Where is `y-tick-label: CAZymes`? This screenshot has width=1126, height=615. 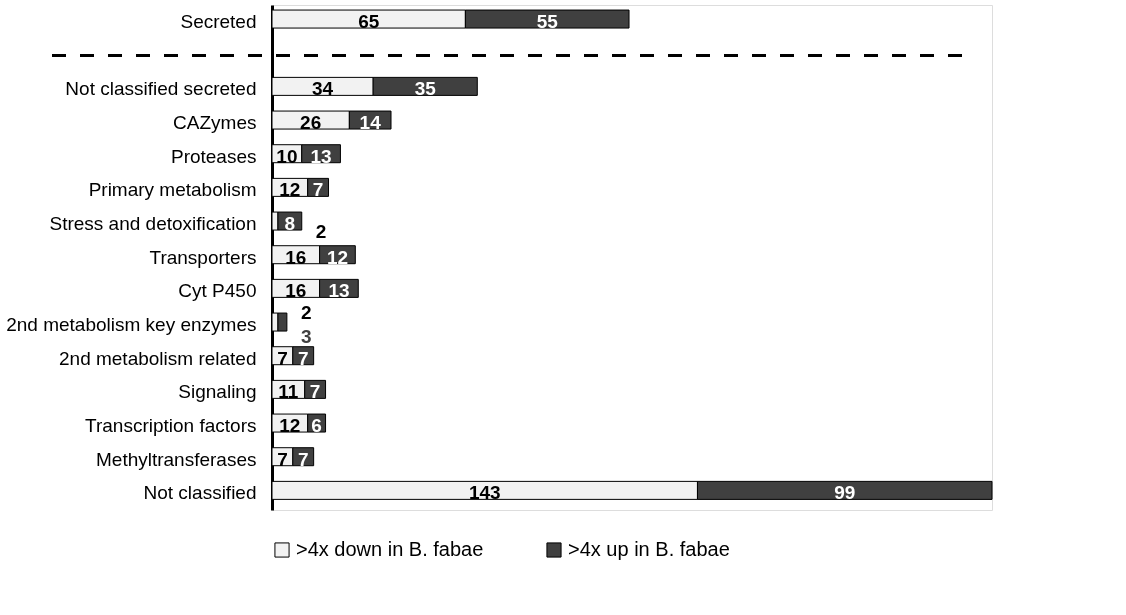
y-tick-label: CAZymes is located at coordinates (215, 122).